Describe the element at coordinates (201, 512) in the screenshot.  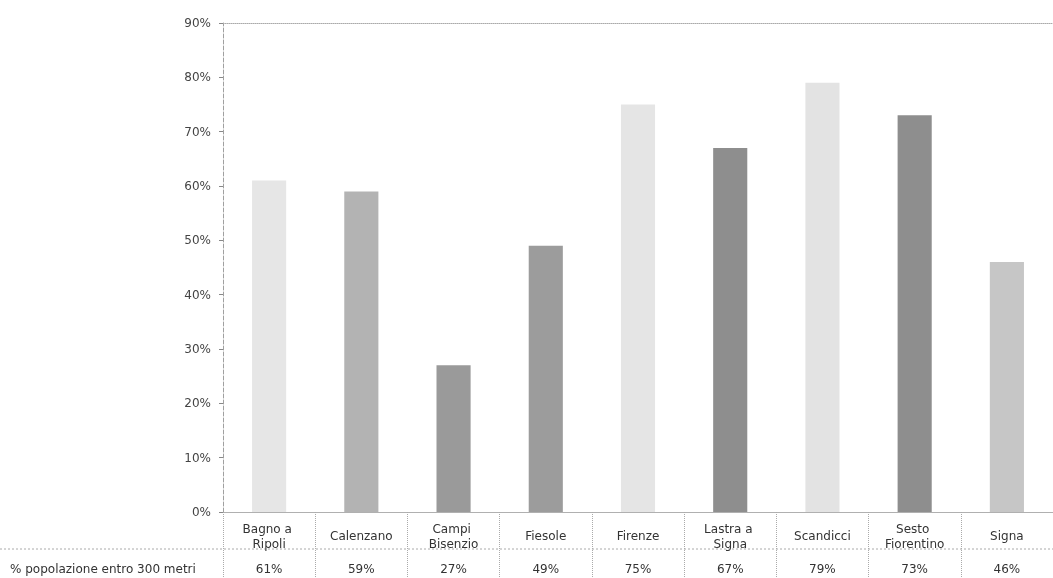
I see `y-tick-label: 0%` at that location.